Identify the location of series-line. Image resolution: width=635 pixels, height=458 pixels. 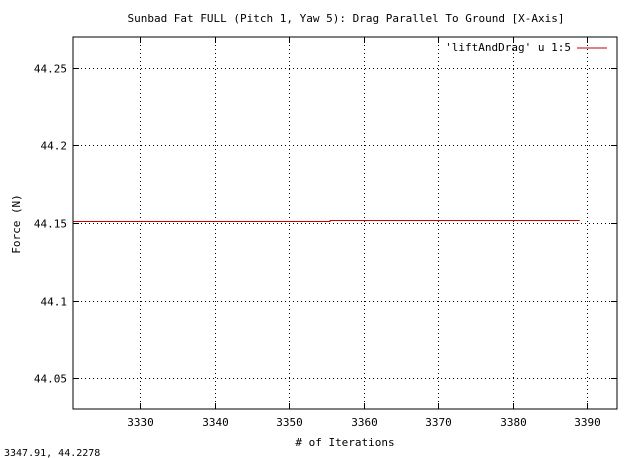
(326, 221).